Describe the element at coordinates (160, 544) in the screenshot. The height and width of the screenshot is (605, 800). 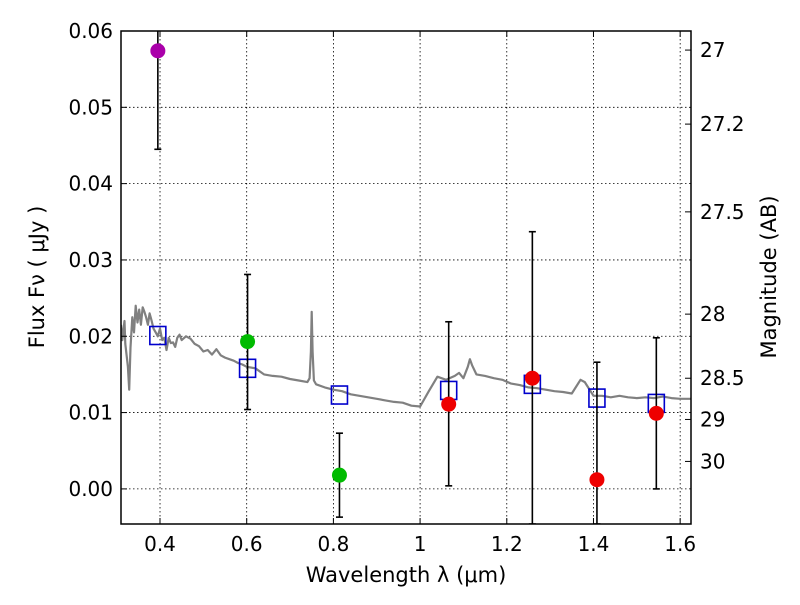
I see `x-tick-label: 0.4` at that location.